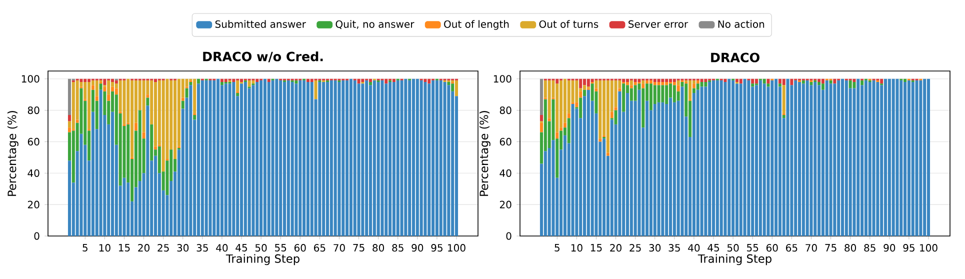 This screenshot has height=279, width=965. I want to click on x-tick-label: 70, so click(811, 248).